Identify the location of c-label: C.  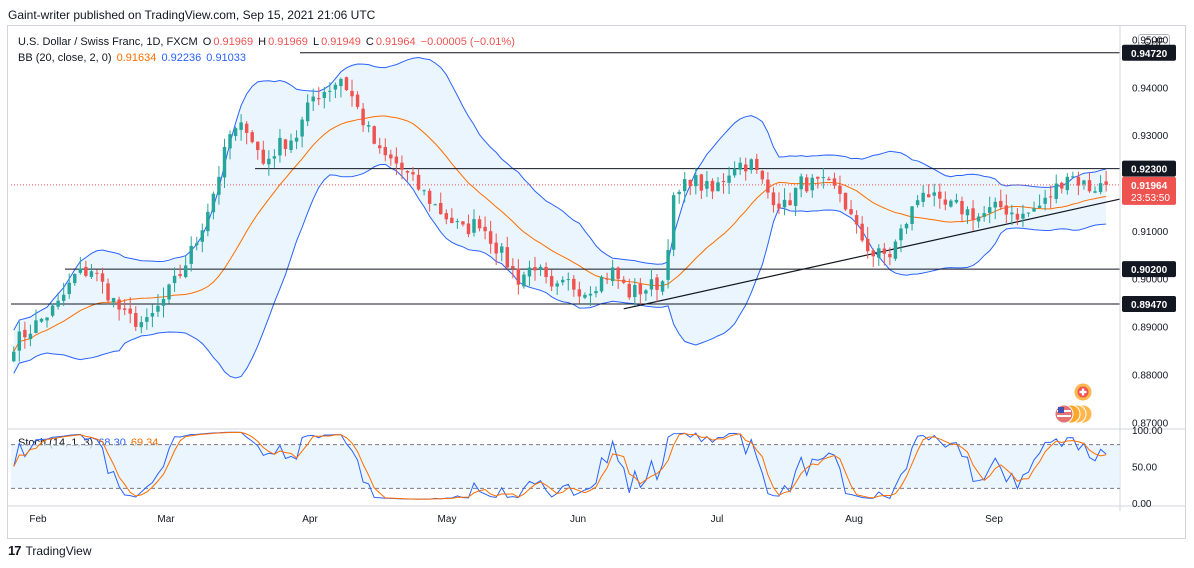
(369, 42).